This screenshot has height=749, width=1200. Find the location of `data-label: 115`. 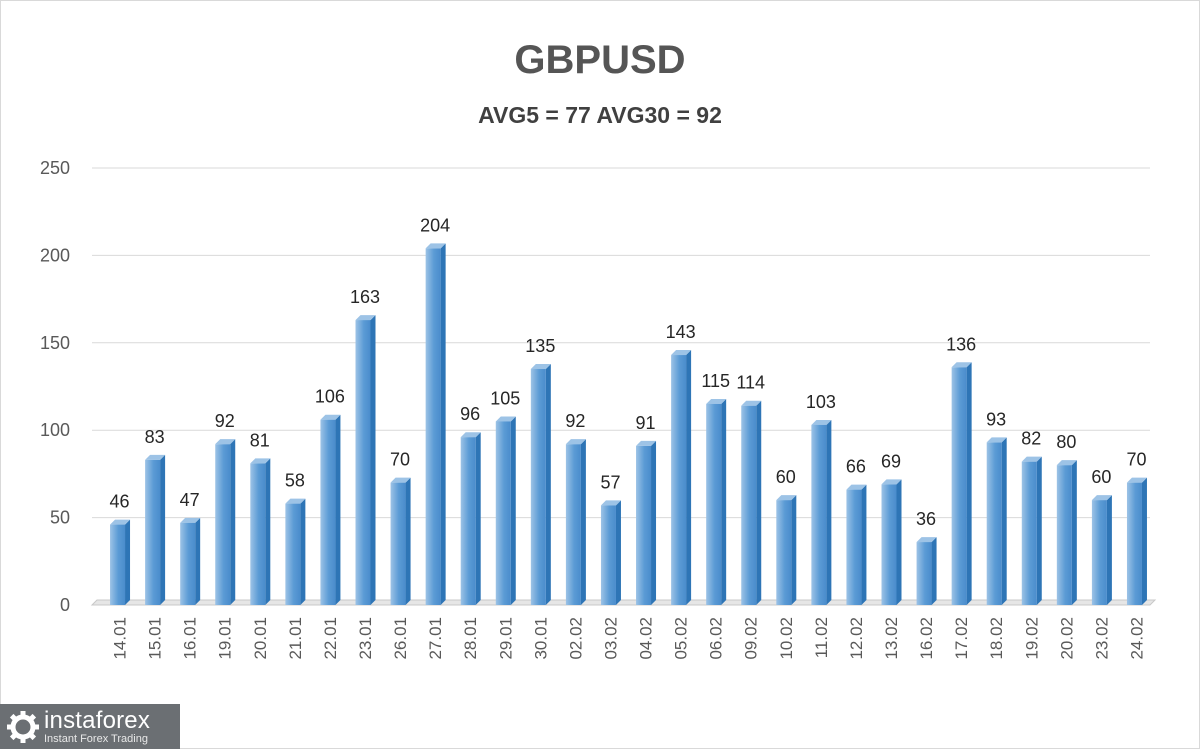

data-label: 115 is located at coordinates (715, 381).